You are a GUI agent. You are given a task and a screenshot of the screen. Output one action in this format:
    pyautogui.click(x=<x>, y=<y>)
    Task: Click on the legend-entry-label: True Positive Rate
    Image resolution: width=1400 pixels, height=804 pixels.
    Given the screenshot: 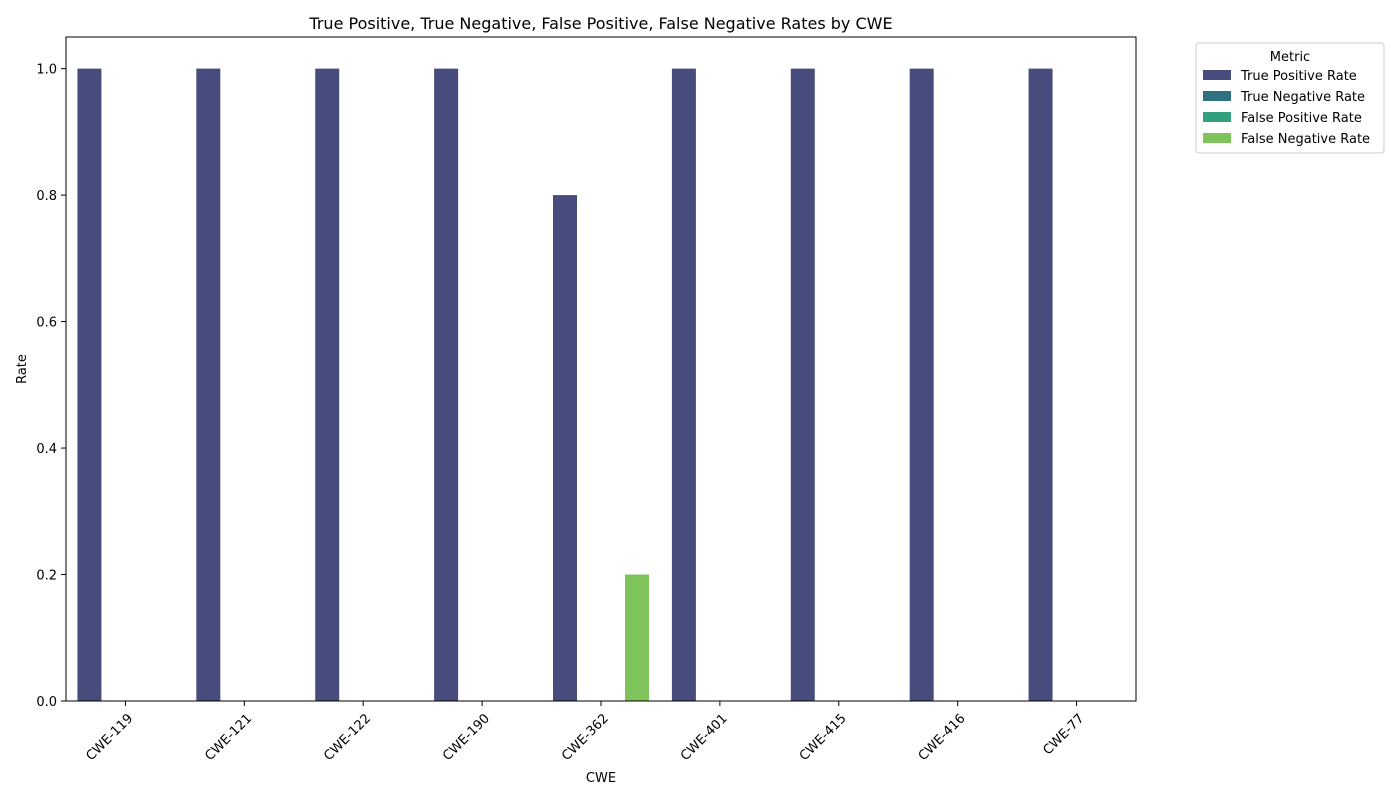 What is the action you would take?
    pyautogui.click(x=1298, y=76)
    